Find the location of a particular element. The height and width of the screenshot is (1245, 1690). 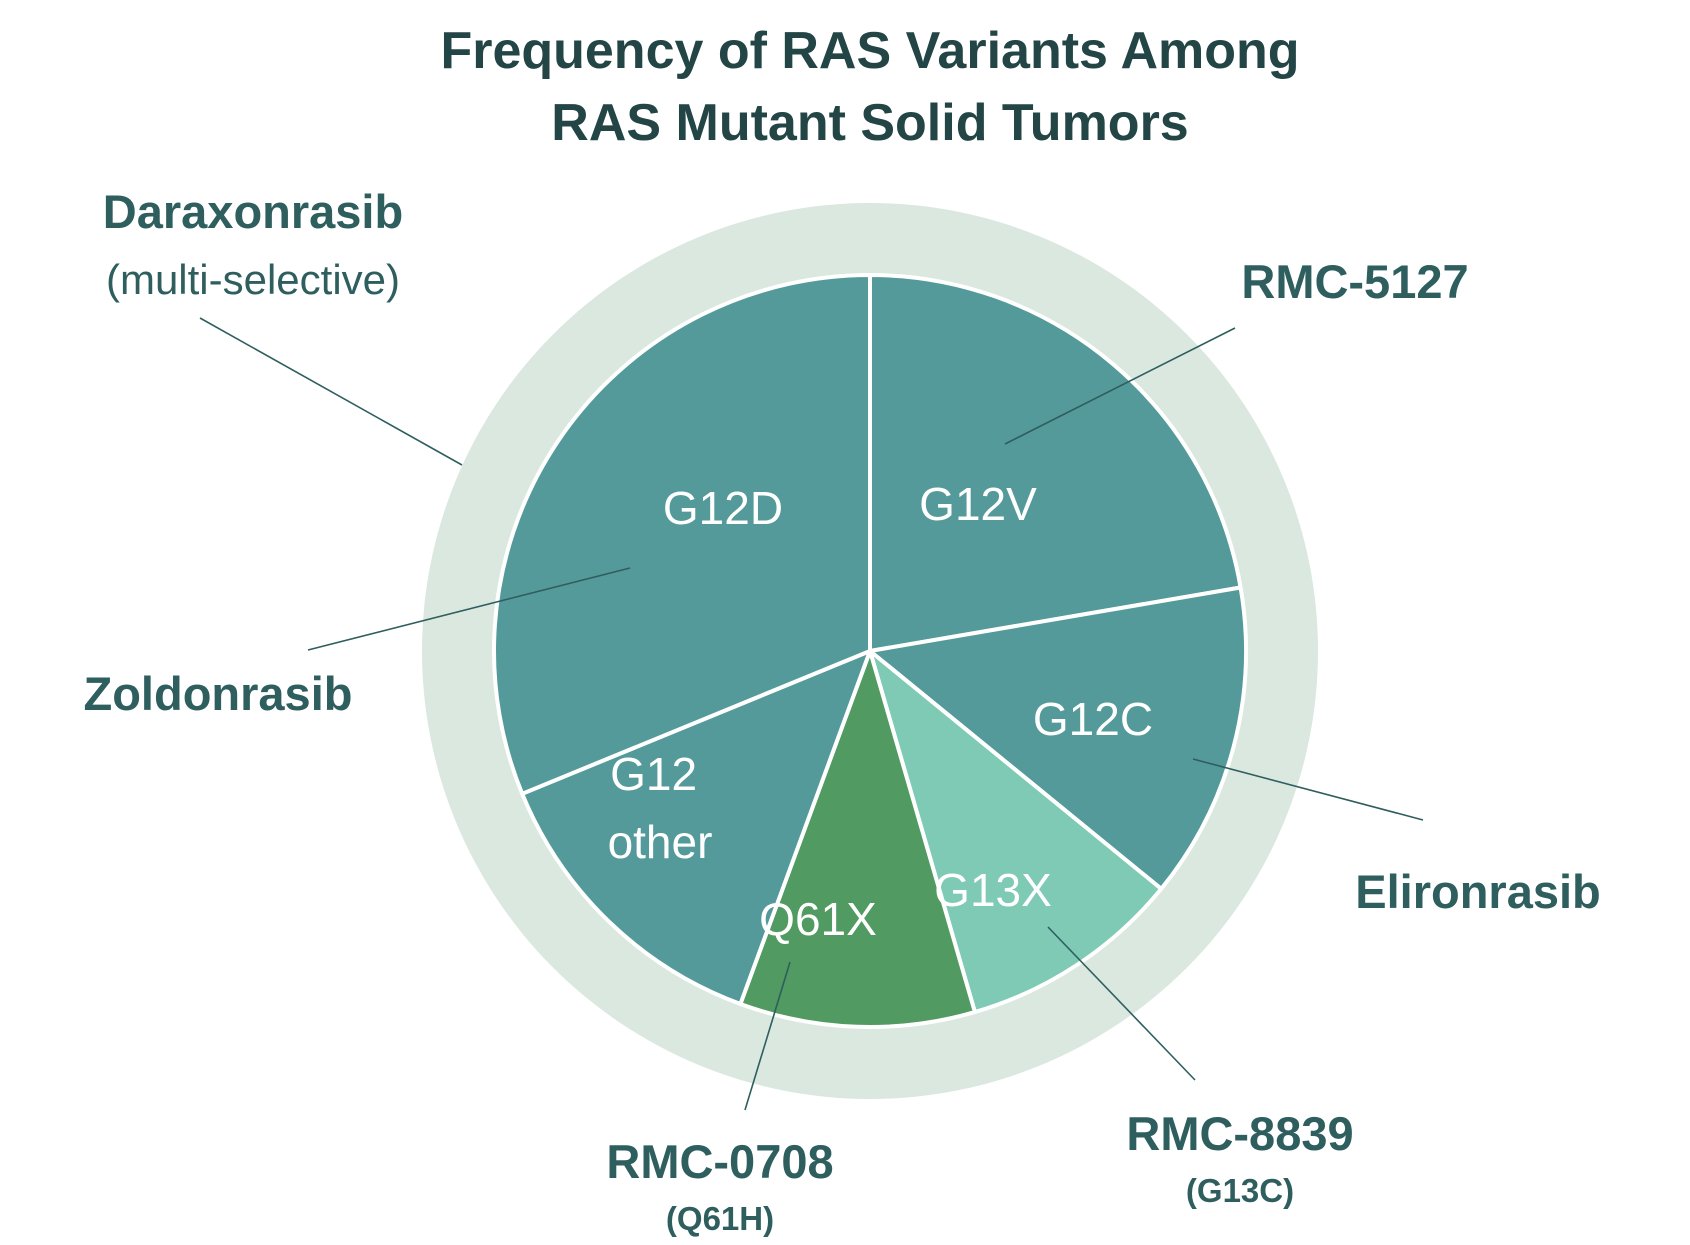

pie-slice-g12d is located at coordinates (682, 534).